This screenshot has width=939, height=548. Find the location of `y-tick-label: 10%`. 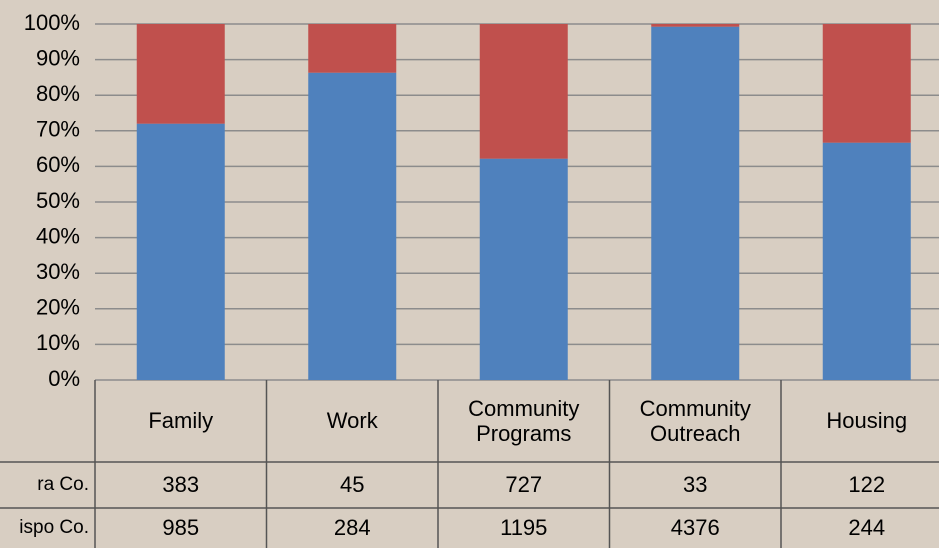

y-tick-label: 10% is located at coordinates (58, 342).